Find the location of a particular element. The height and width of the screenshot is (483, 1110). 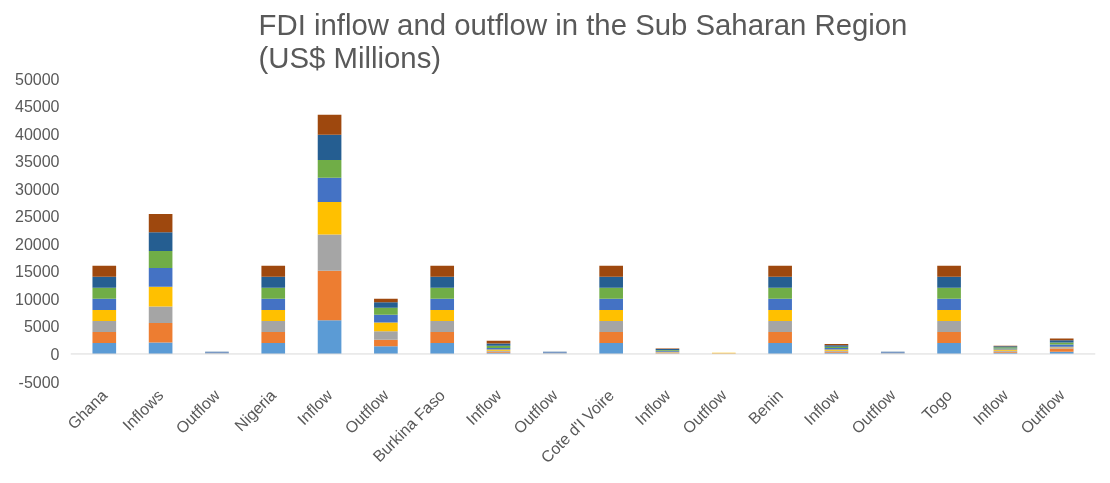

y-tick-label: 10000 is located at coordinates (37, 299).